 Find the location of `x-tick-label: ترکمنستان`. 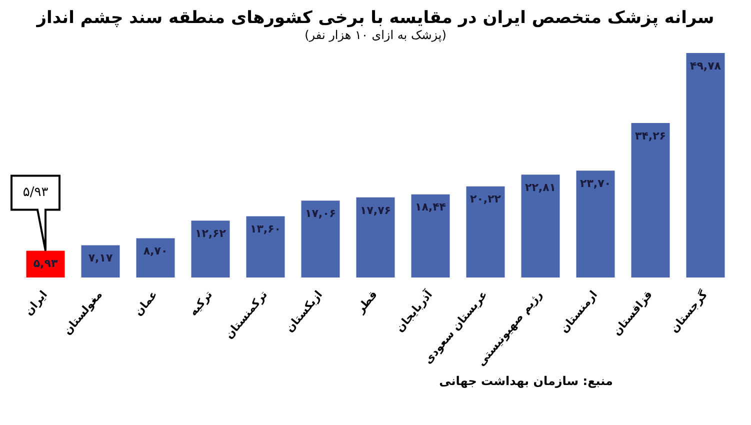

x-tick-label: ترکمنستان is located at coordinates (246, 315).